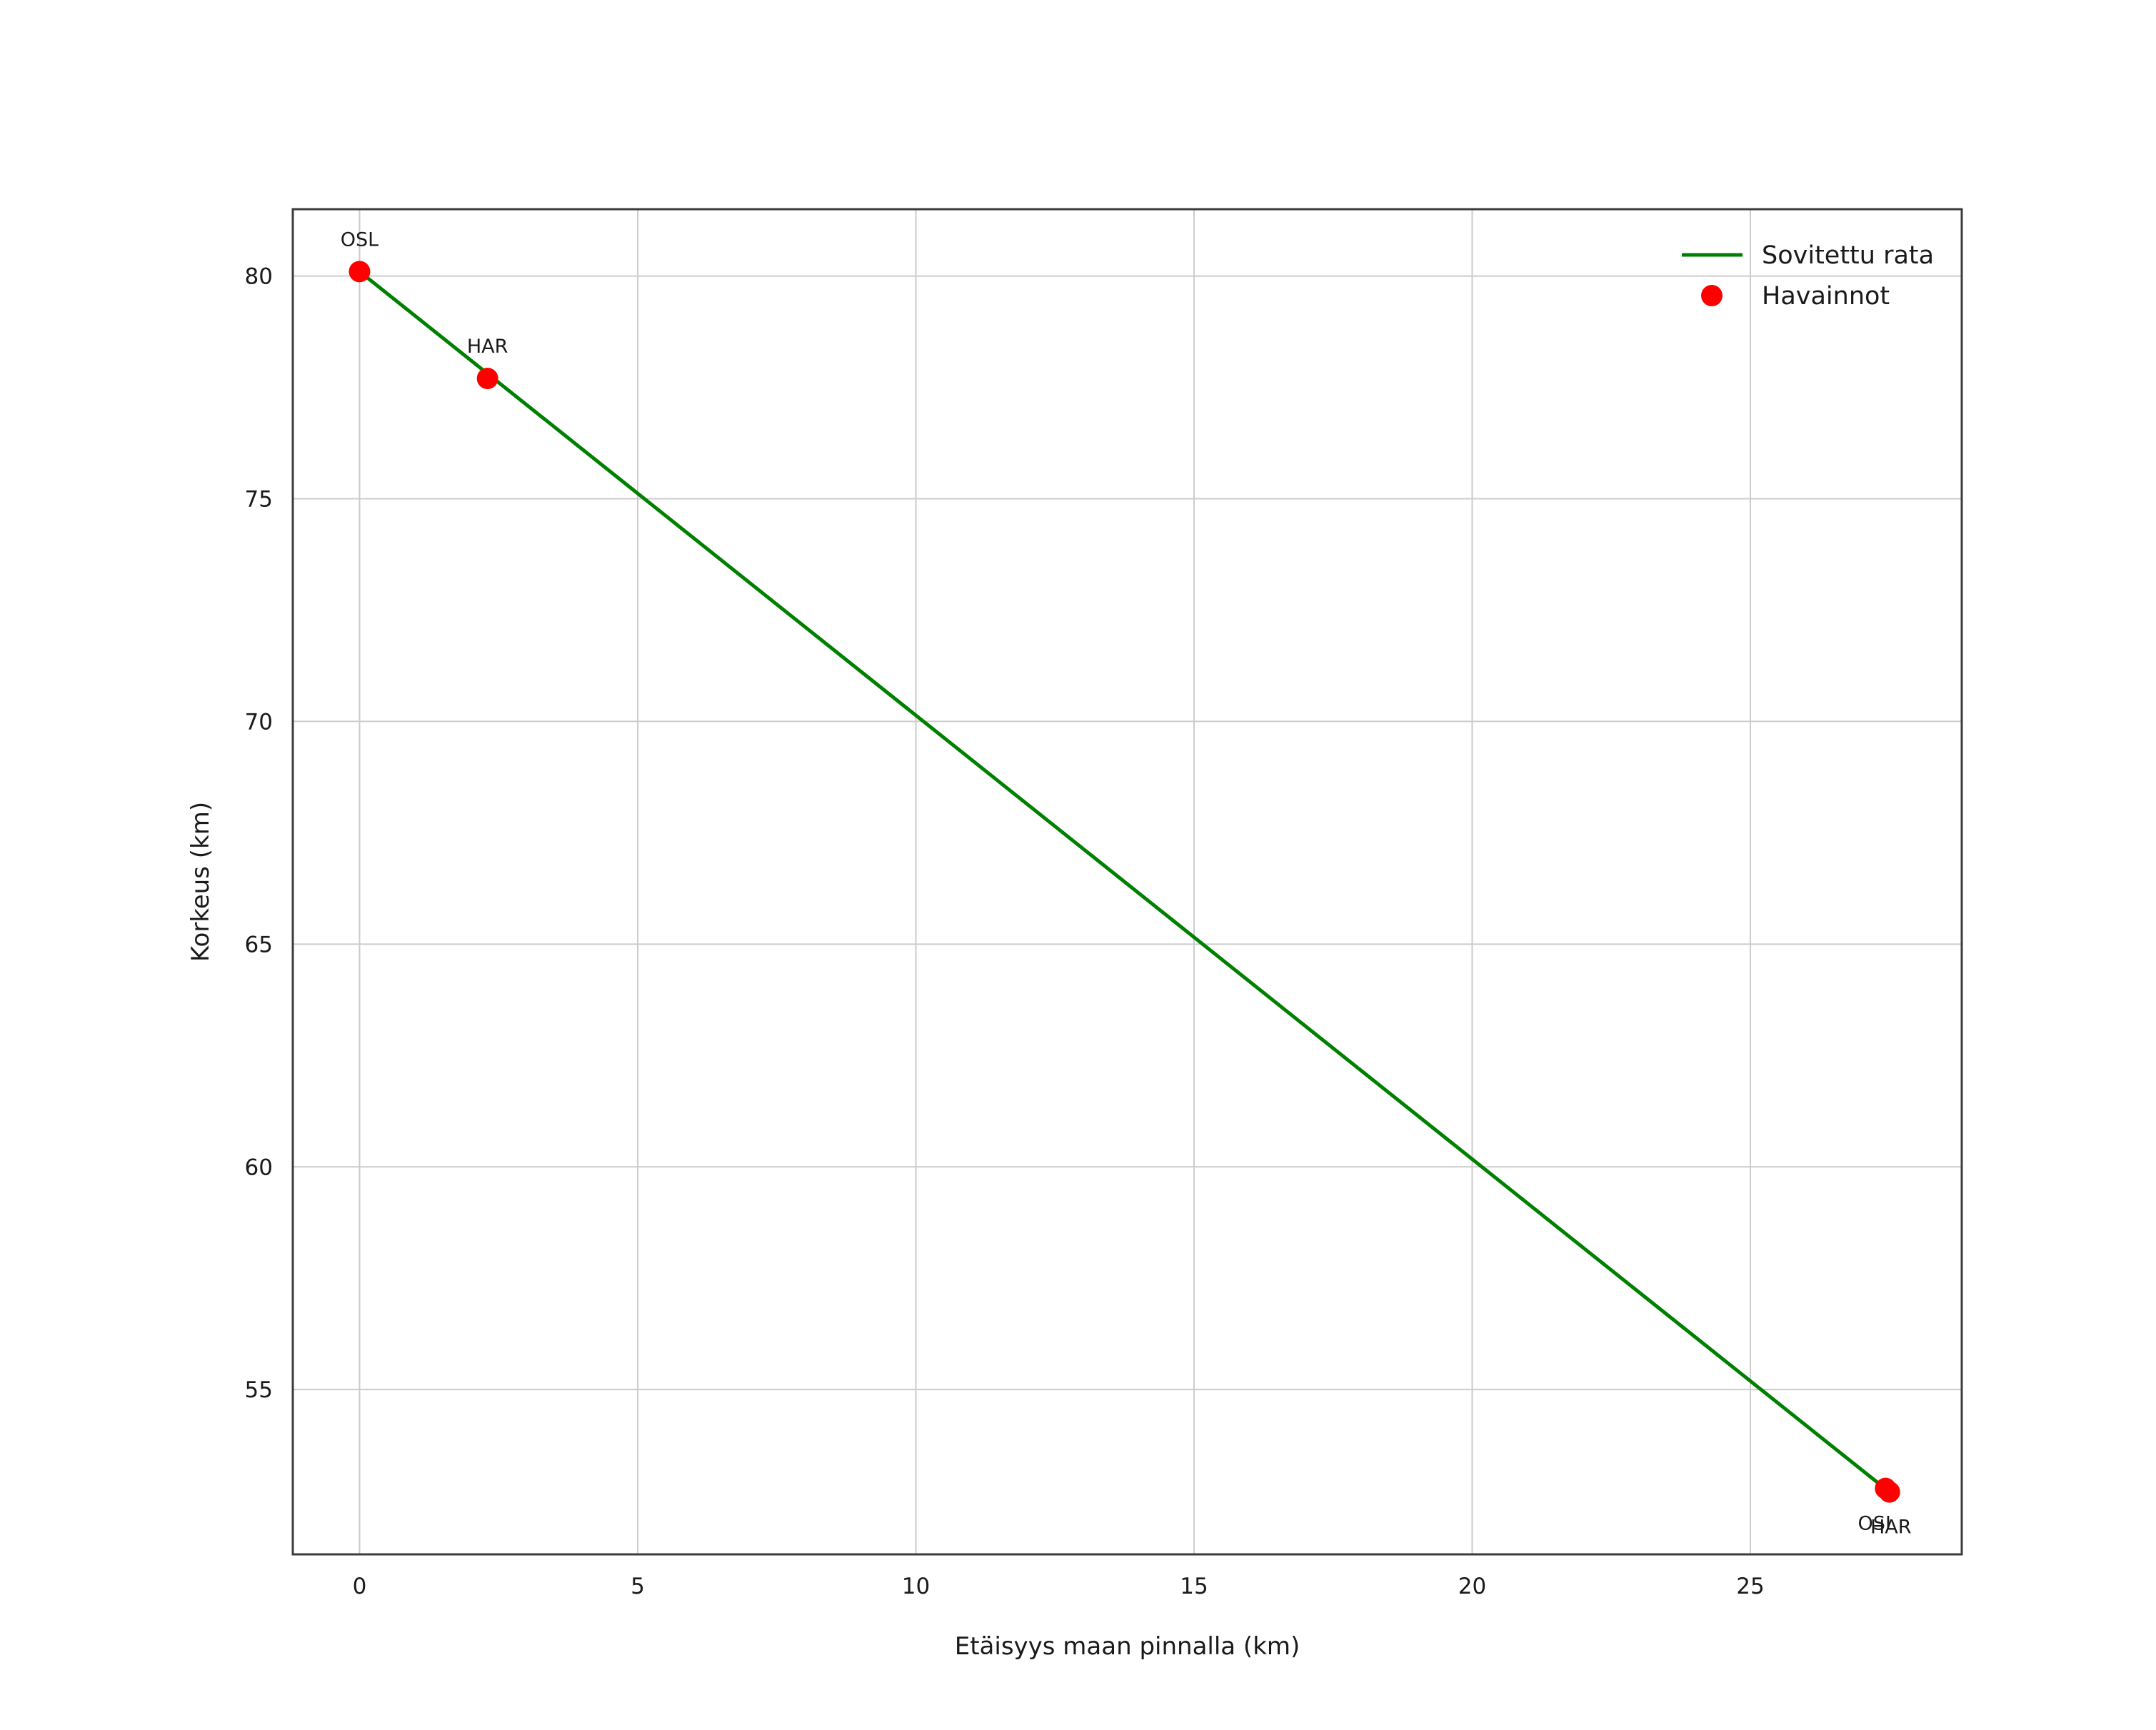  Describe the element at coordinates (1826, 296) in the screenshot. I see `legend-label: Havainnot` at that location.